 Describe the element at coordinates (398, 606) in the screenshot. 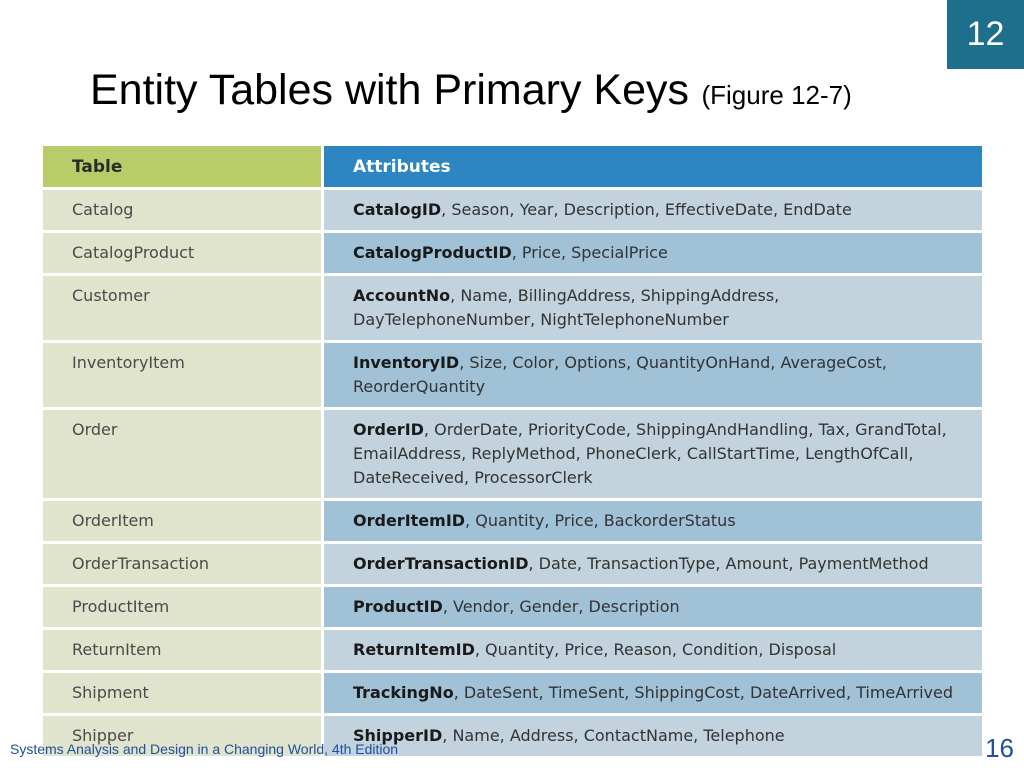

I see `primary-key: ProductID` at that location.